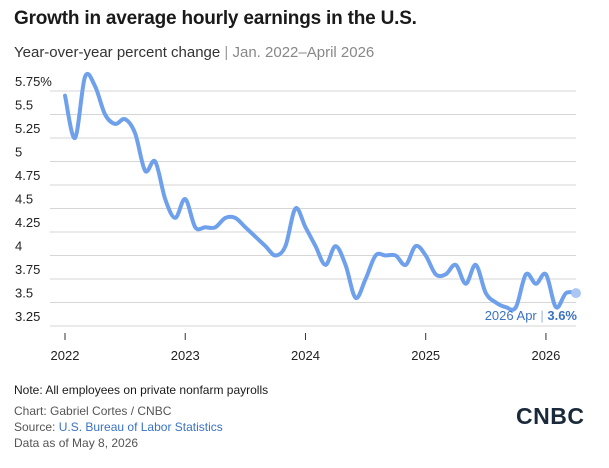  I want to click on y-tick-label: 5, so click(18, 152).